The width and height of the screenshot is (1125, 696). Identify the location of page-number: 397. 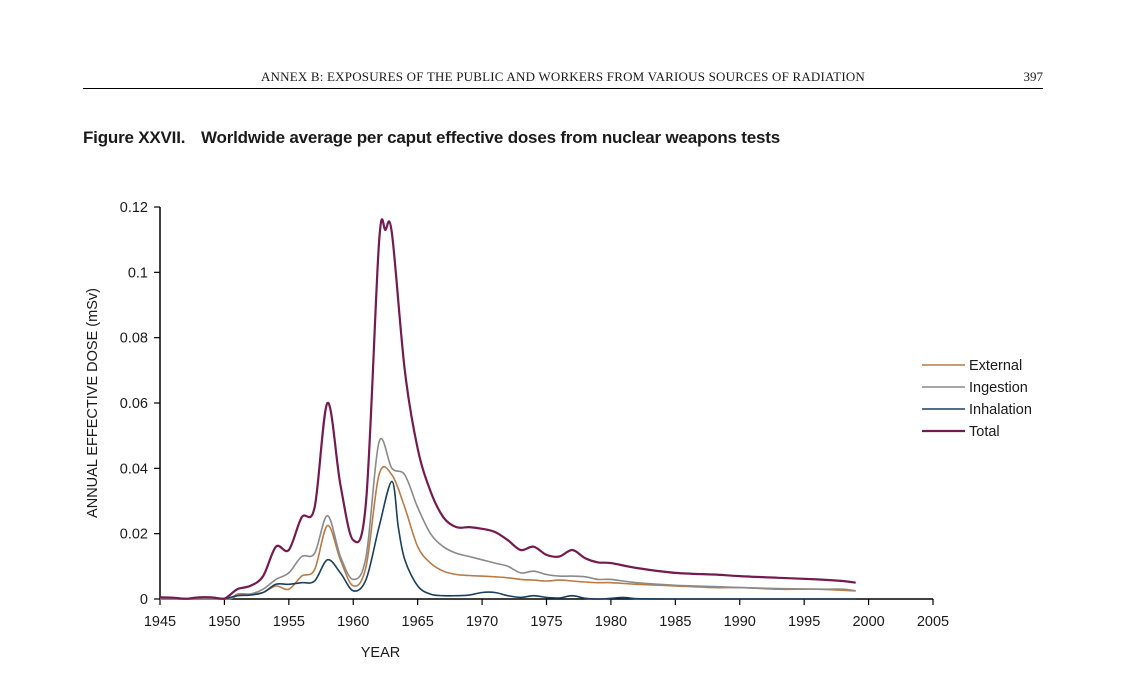
(1033, 76).